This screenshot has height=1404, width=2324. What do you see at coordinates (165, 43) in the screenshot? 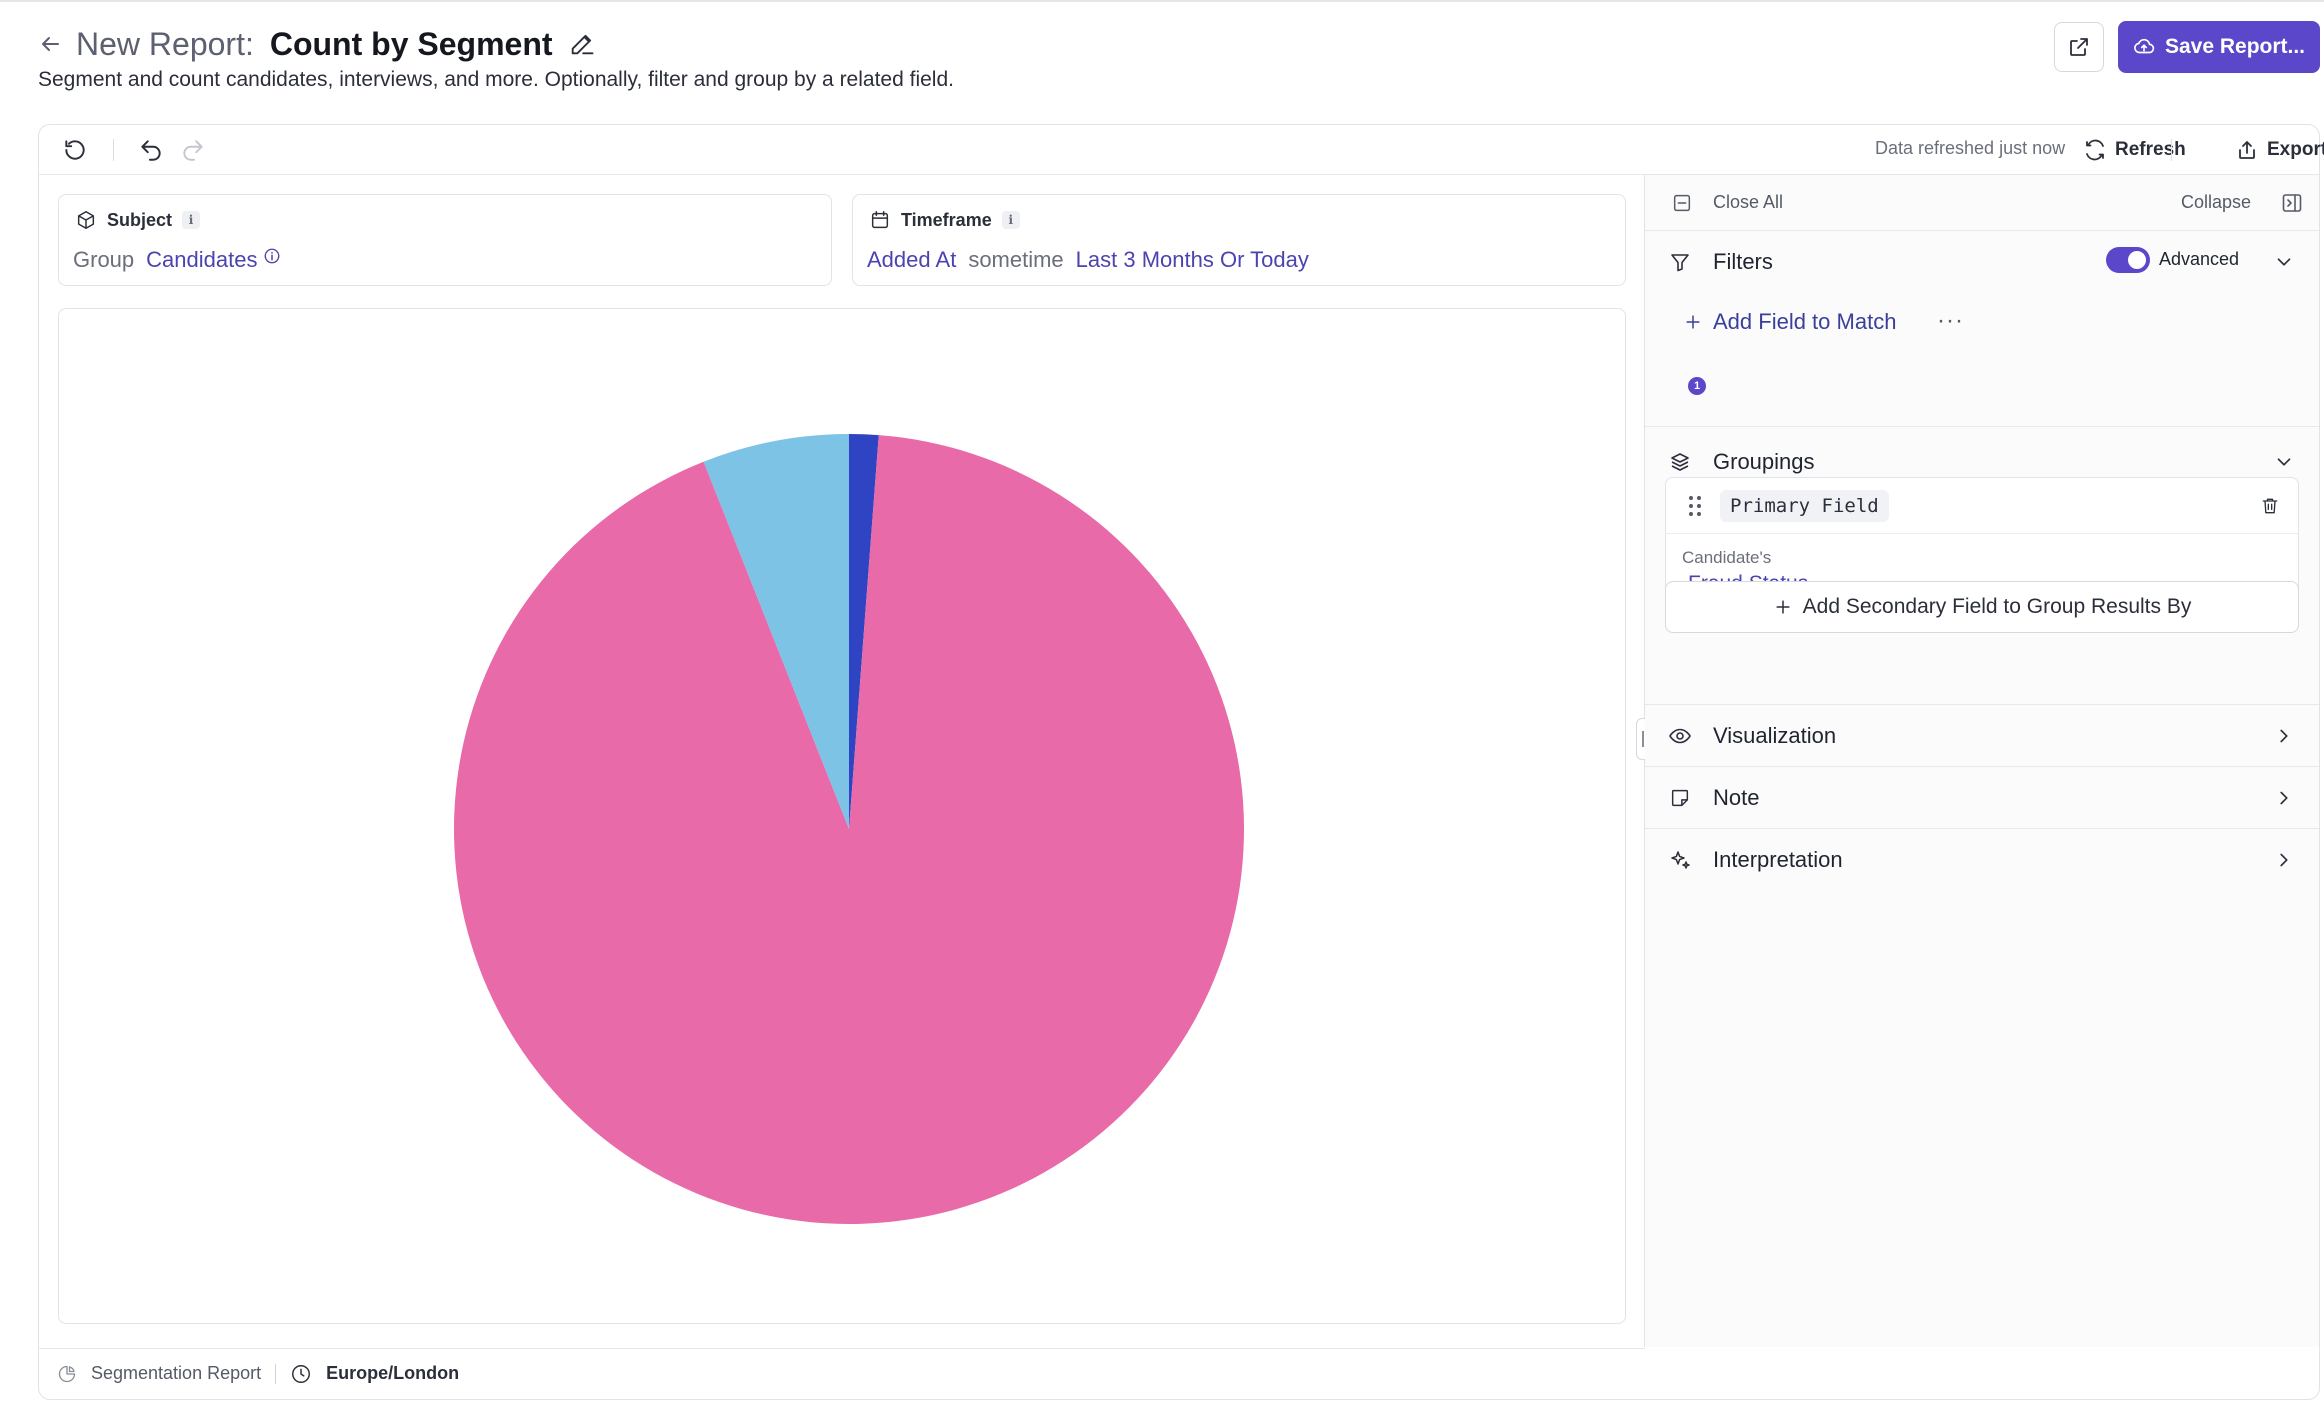
I see `title-prefix: New Report:` at bounding box center [165, 43].